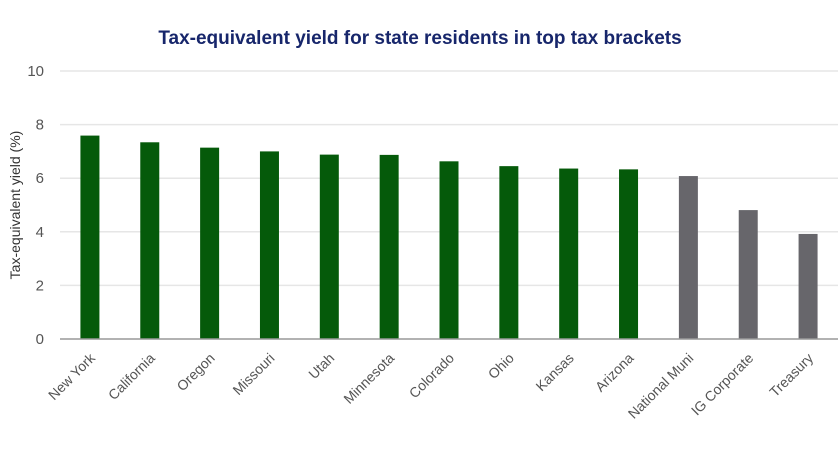 The height and width of the screenshot is (472, 840). Describe the element at coordinates (501, 366) in the screenshot. I see `x-tick-label: Ohio` at that location.